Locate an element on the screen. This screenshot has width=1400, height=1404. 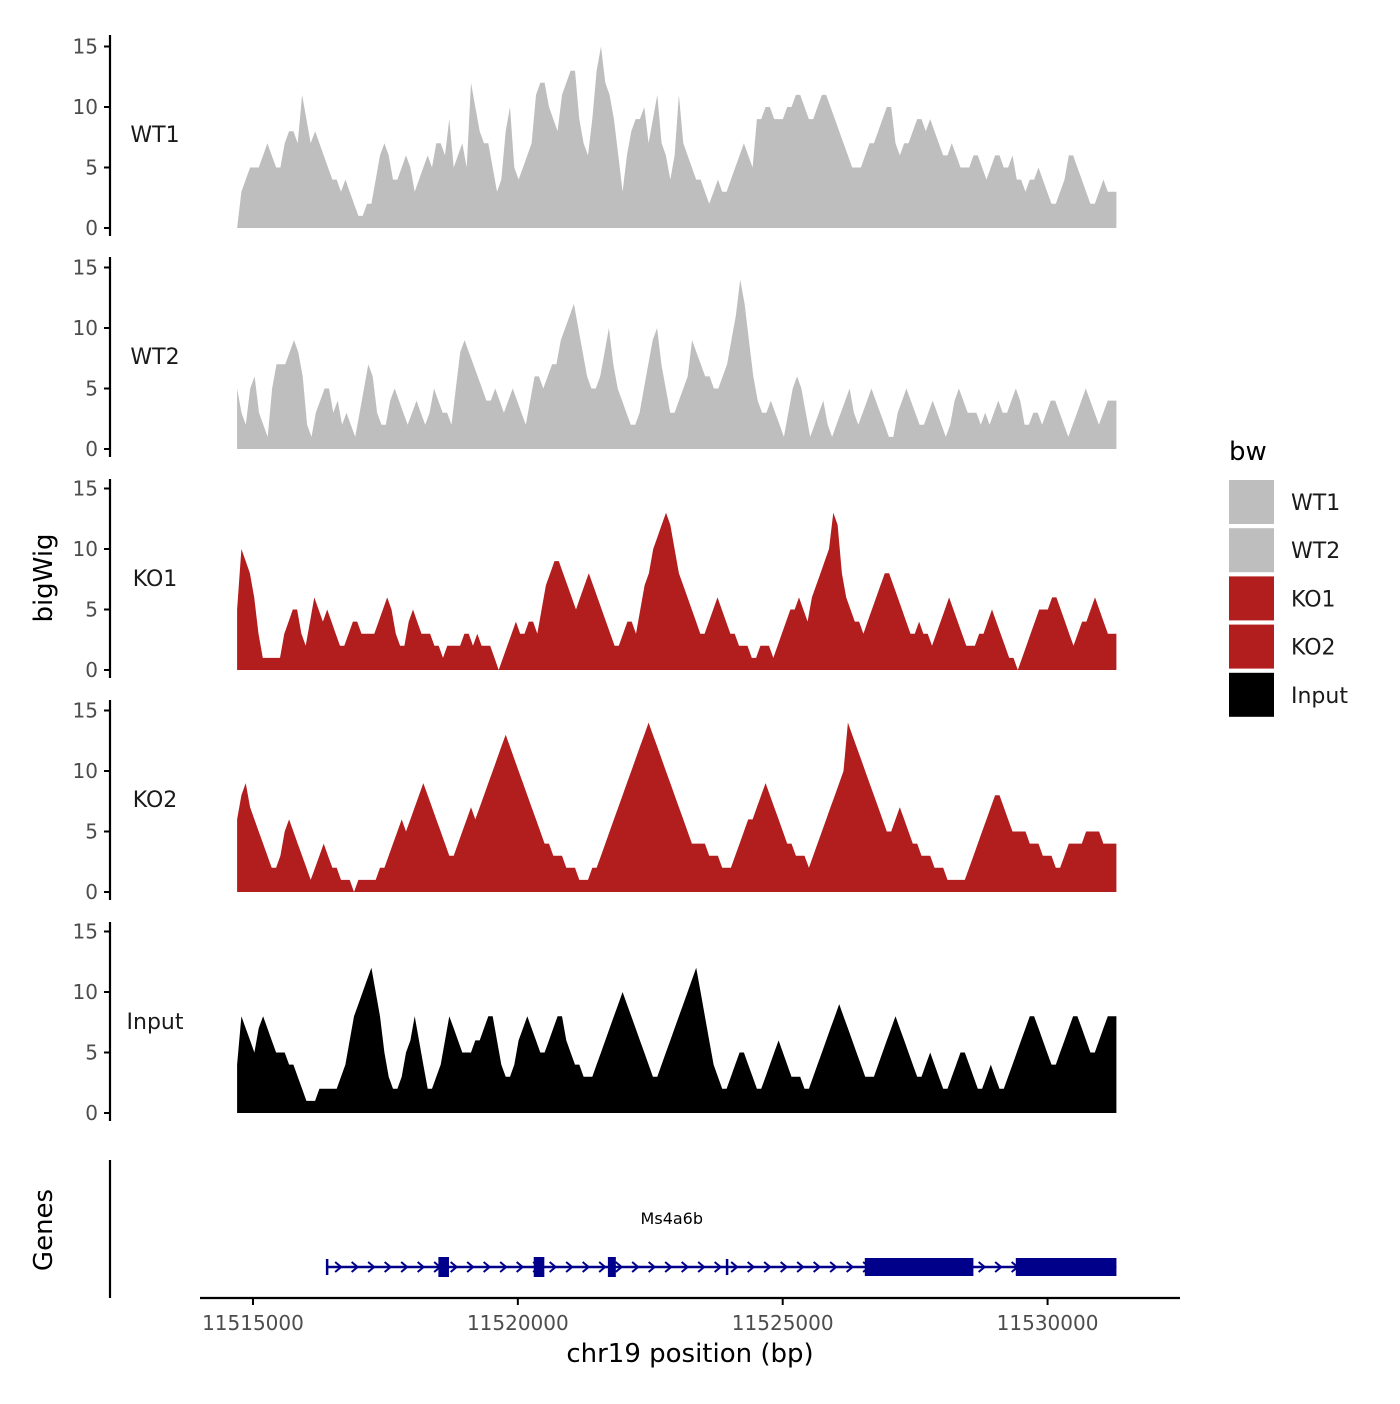
track-ko2: 0 5 10 15 KO2 is located at coordinates (595, 801).